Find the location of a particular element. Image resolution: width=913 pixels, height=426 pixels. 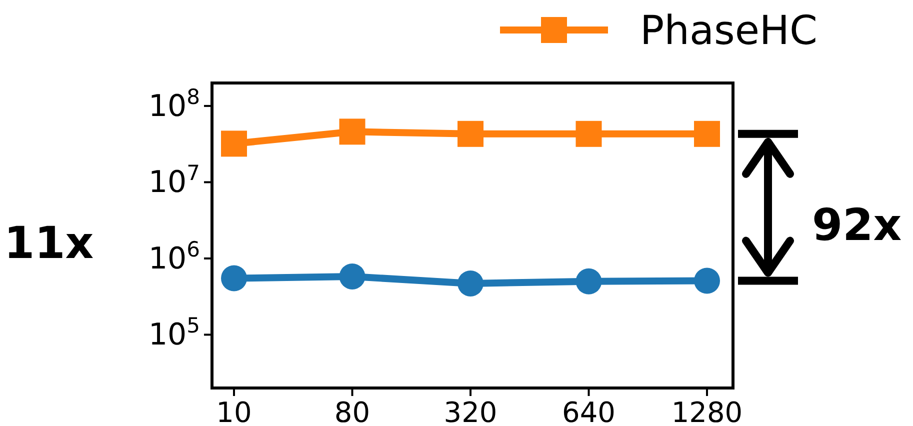

y-tick-label: 10$^{5}$ is located at coordinates (174, 333).